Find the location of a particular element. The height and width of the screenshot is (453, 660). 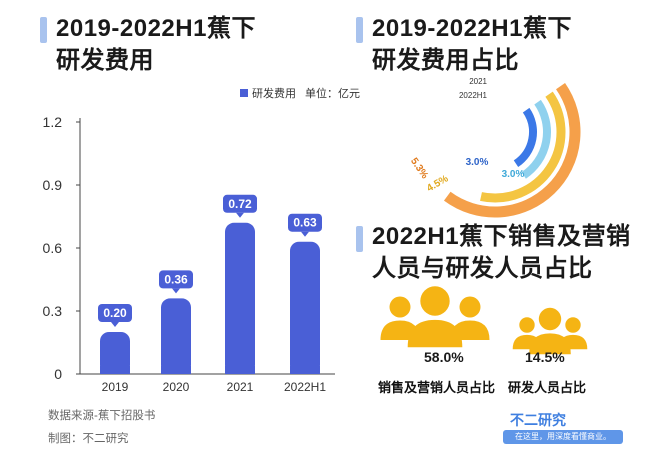

radial-ring-2021 is located at coordinates (536, 139).